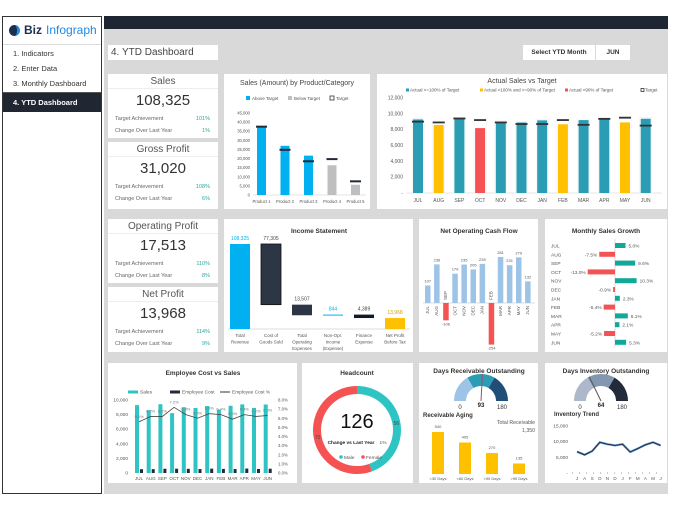  Describe the element at coordinates (455, 269) in the screenshot. I see `data-label: 179` at that location.